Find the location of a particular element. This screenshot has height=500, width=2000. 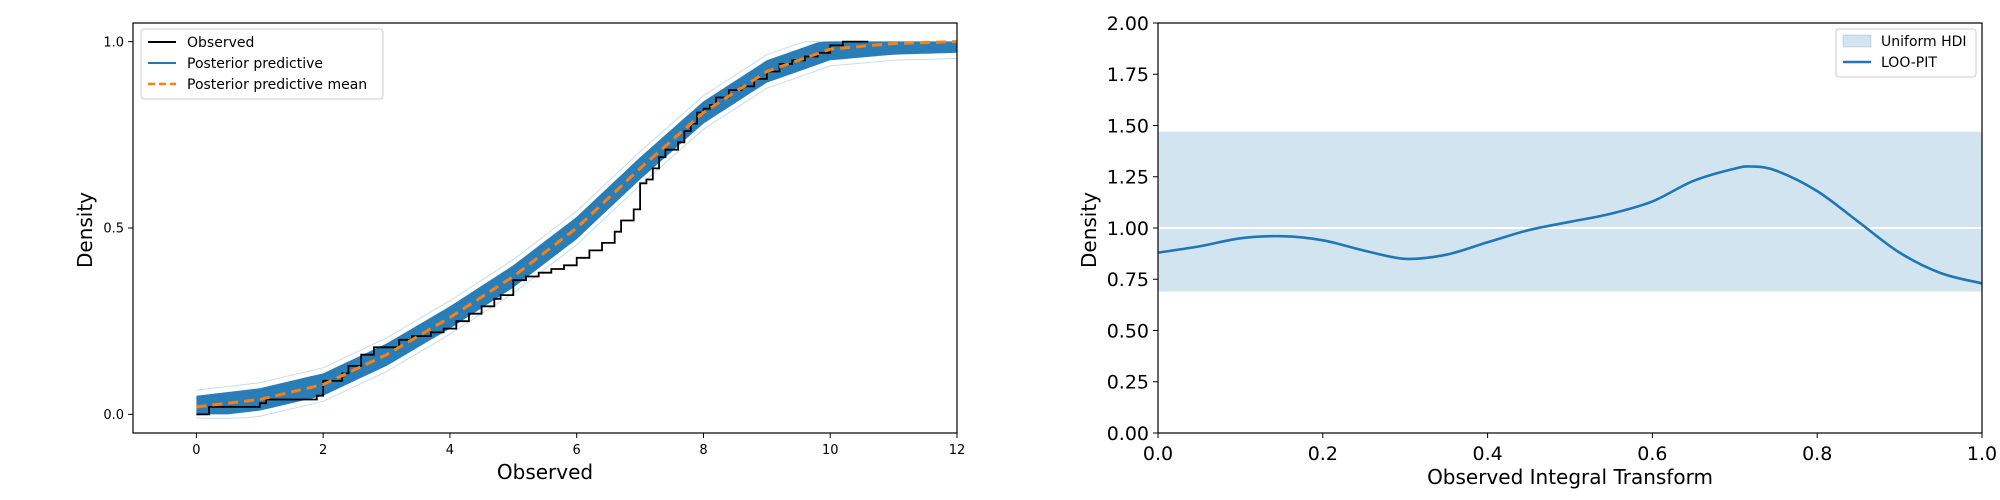

loo-pit-y-tick-label: 1.25 is located at coordinates (1128, 178).